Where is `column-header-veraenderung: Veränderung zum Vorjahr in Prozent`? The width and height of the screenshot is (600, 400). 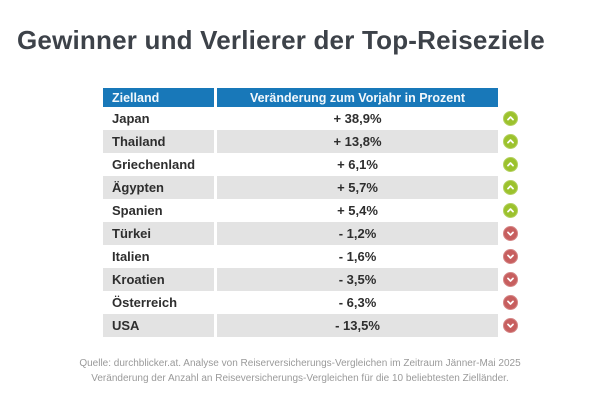
column-header-veraenderung: Veränderung zum Vorjahr in Prozent is located at coordinates (357, 97).